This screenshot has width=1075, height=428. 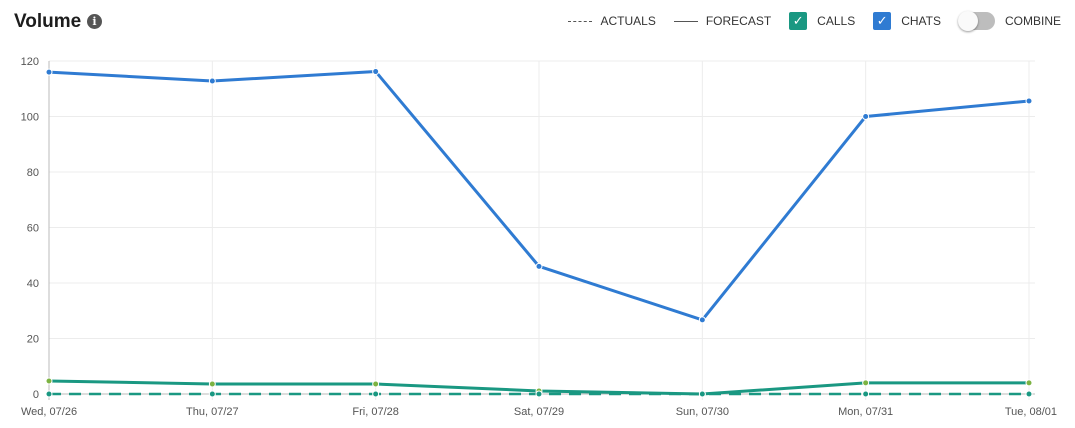 I want to click on y-tick-label: 0, so click(x=36, y=395).